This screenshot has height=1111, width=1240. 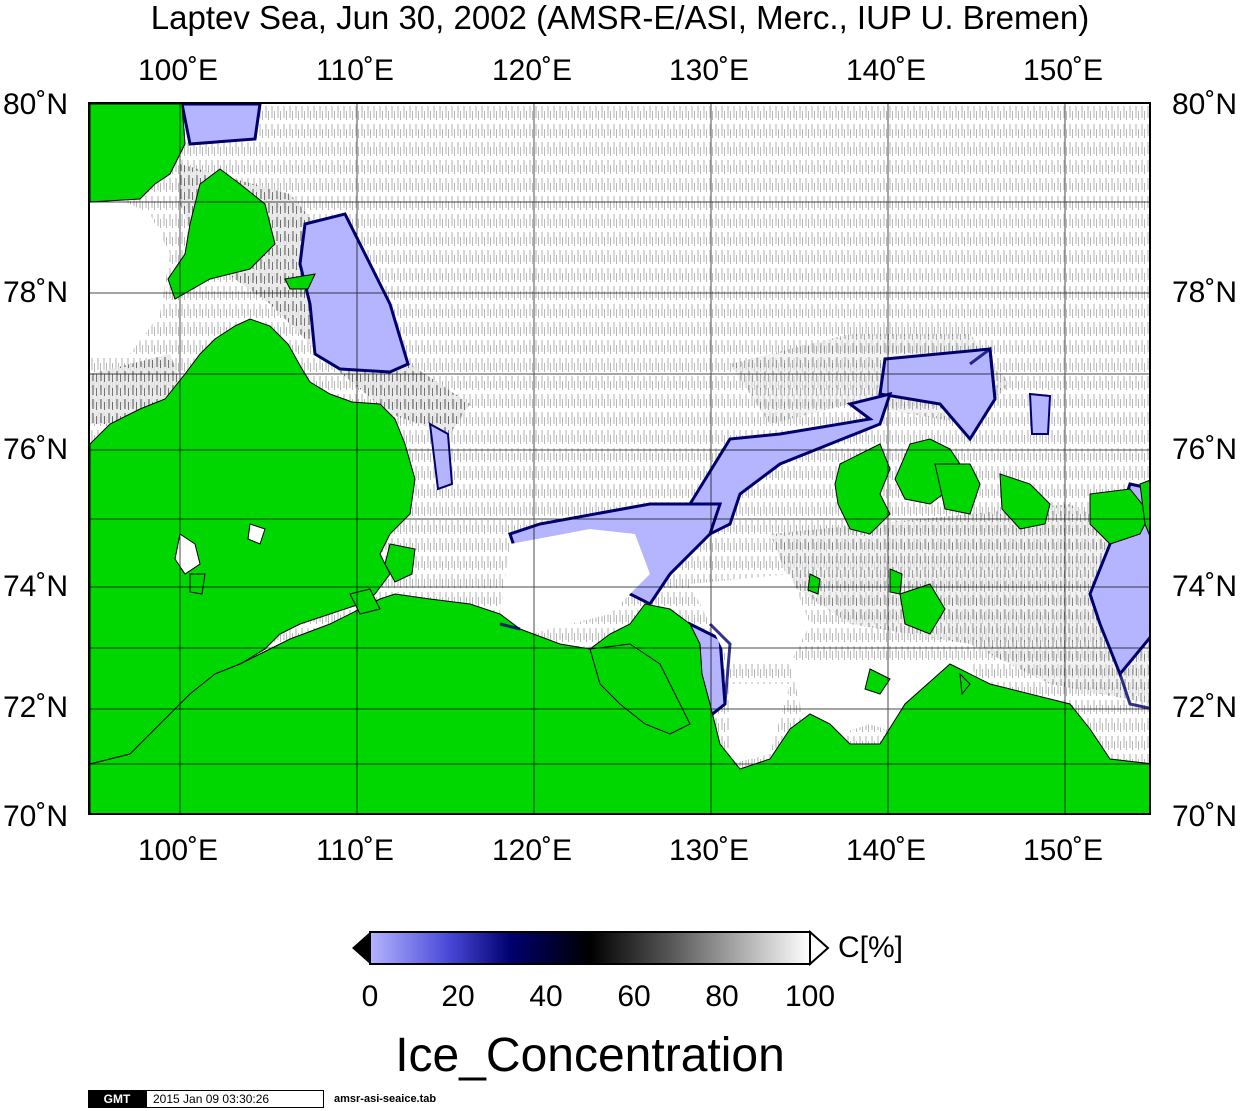 I want to click on lon-tick-top: 120˚E, so click(x=532, y=70).